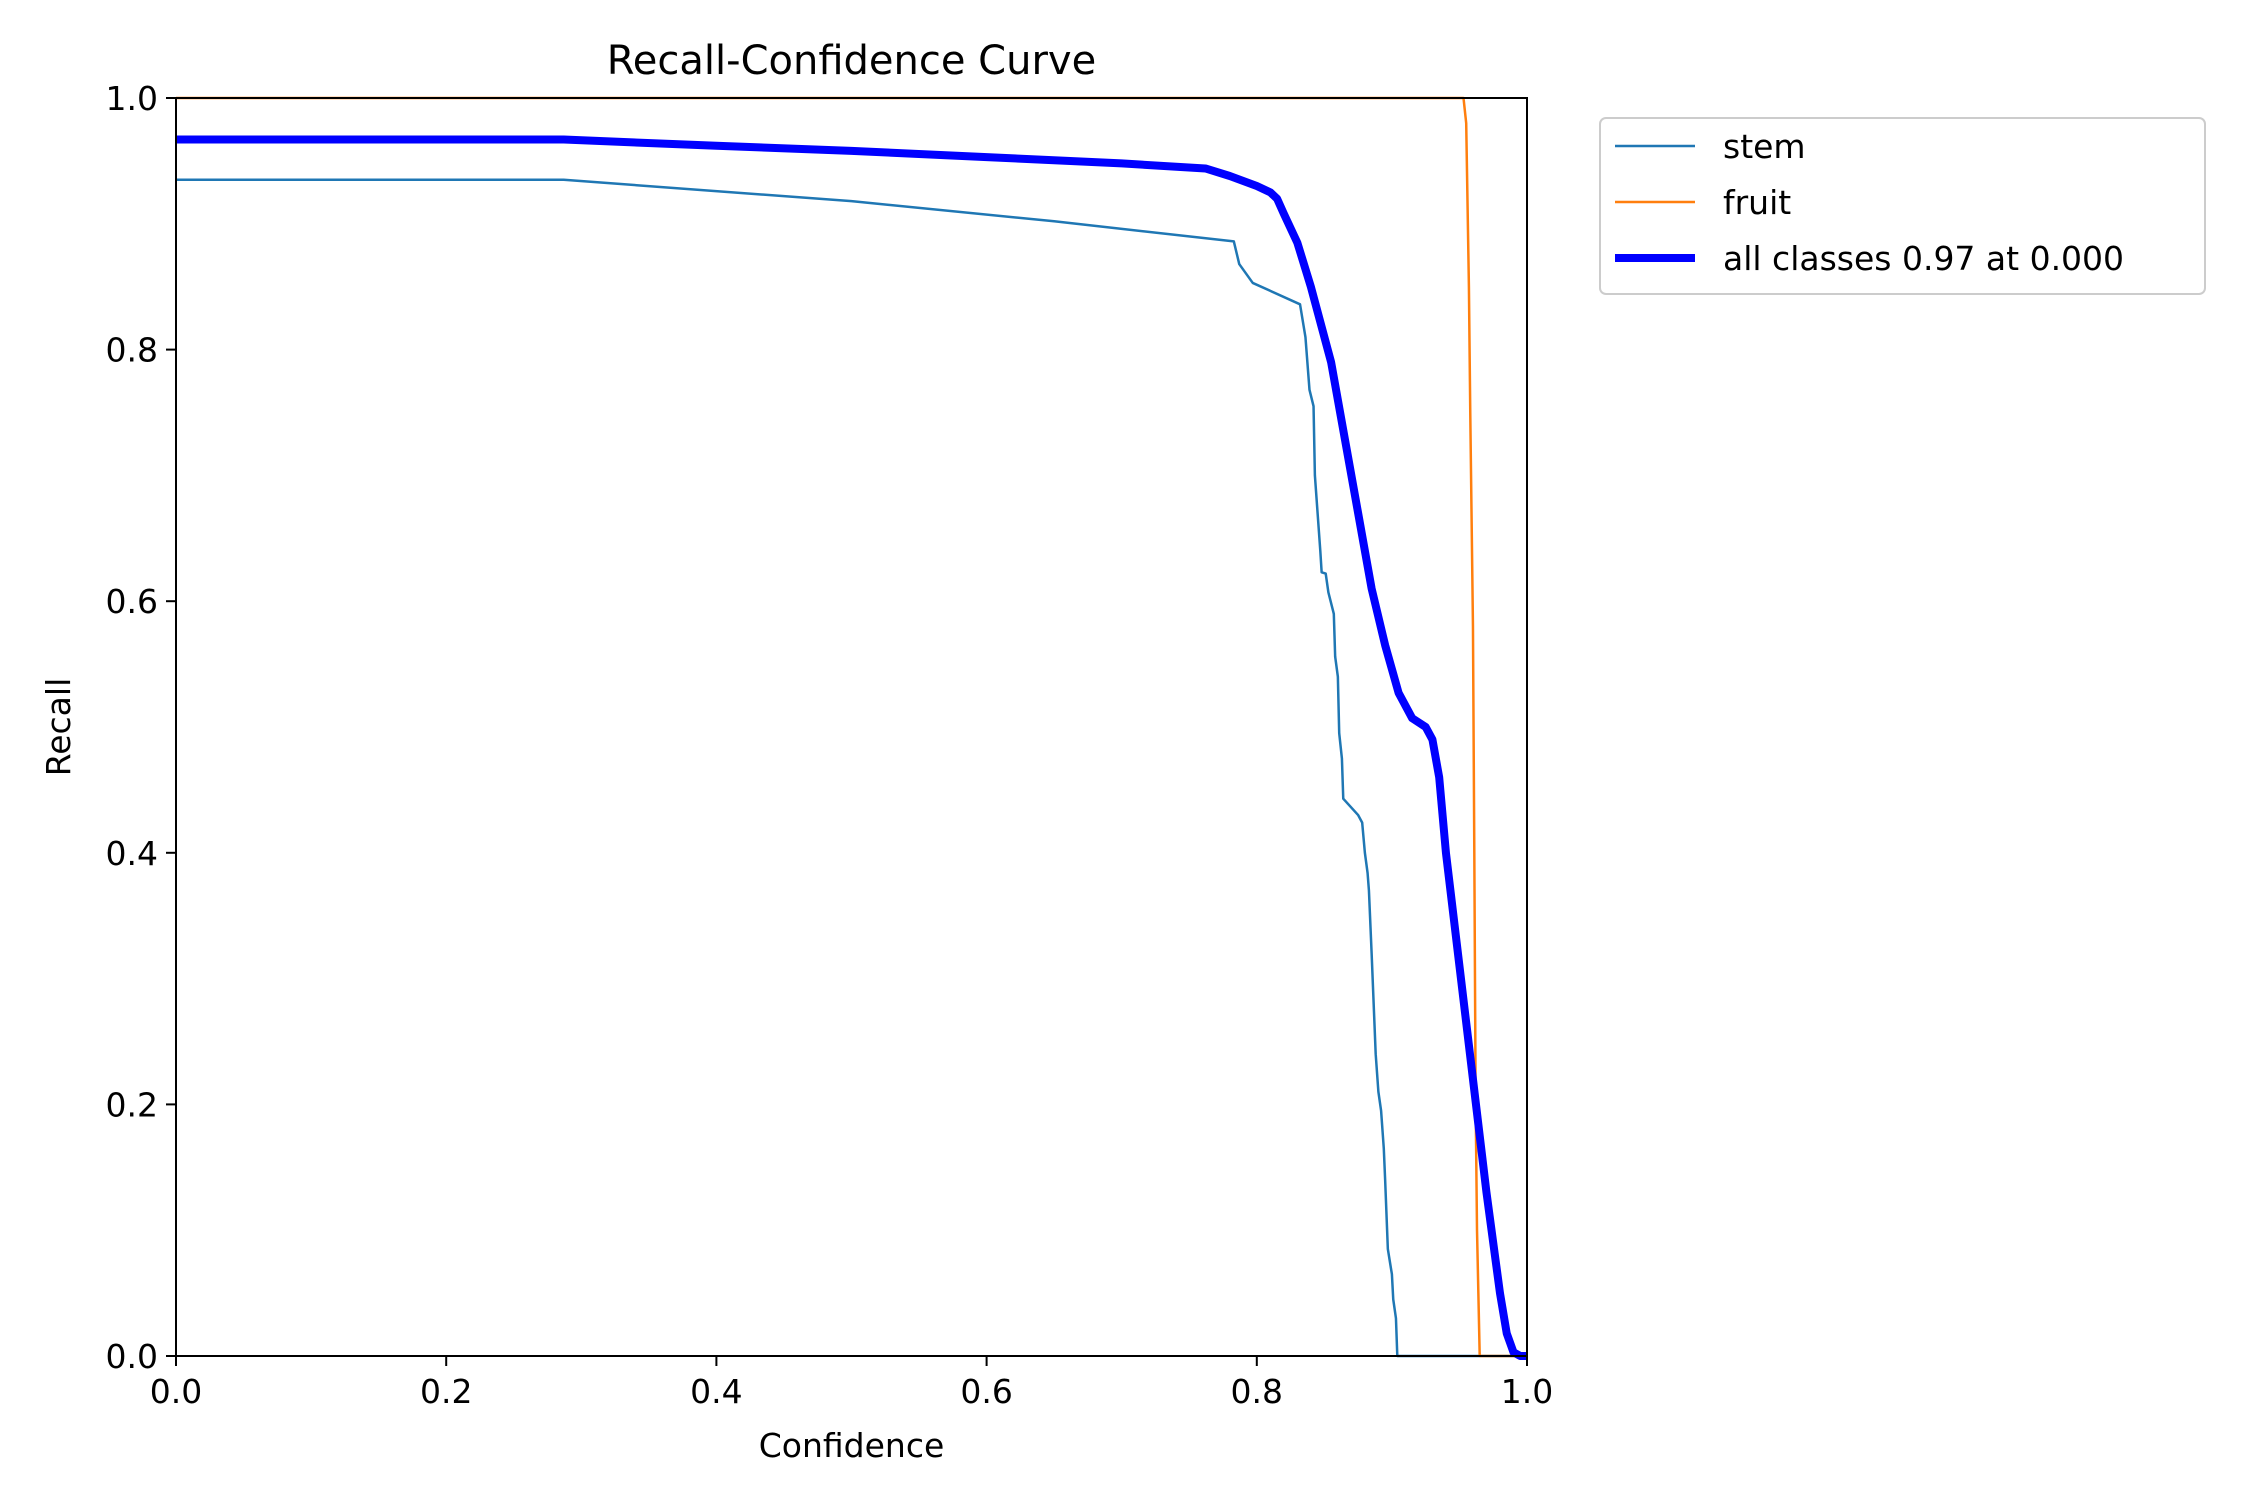 Image resolution: width=2250 pixels, height=1500 pixels. Describe the element at coordinates (851, 1383) in the screenshot. I see `x-axis-ticks: 0.0 0.2 0.4 0.6 0.8 1.0` at that location.